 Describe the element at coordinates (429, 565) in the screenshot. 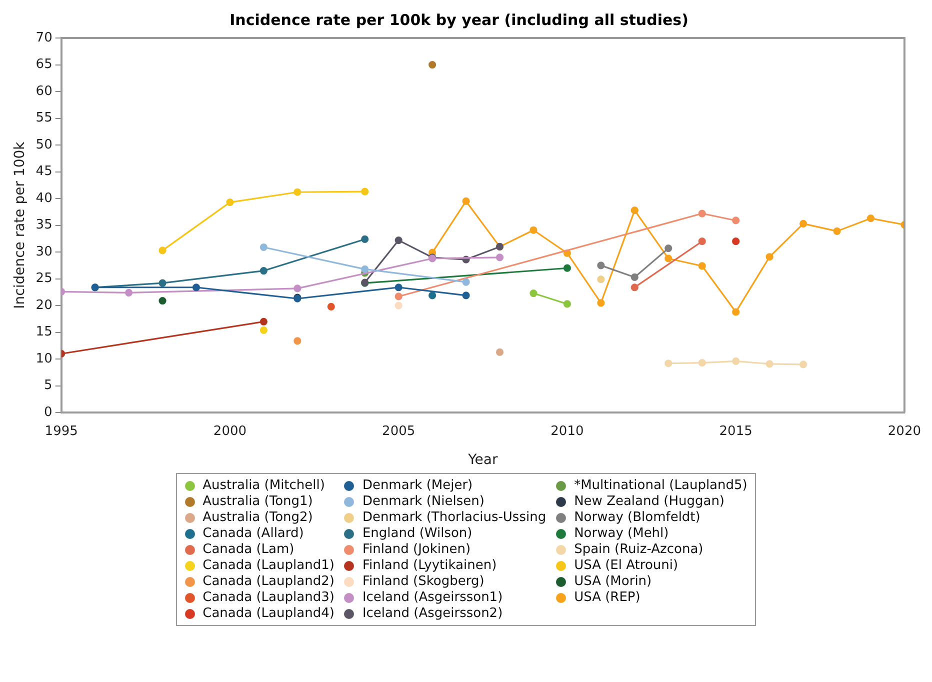

I see `legend-label: Finland (Lyytikainen)` at that location.